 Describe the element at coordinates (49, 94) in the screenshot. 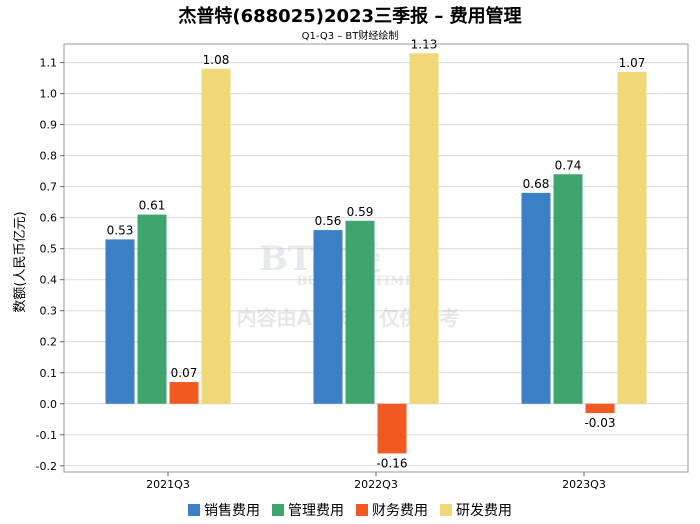

I see `y-tick-label: 1.0` at that location.